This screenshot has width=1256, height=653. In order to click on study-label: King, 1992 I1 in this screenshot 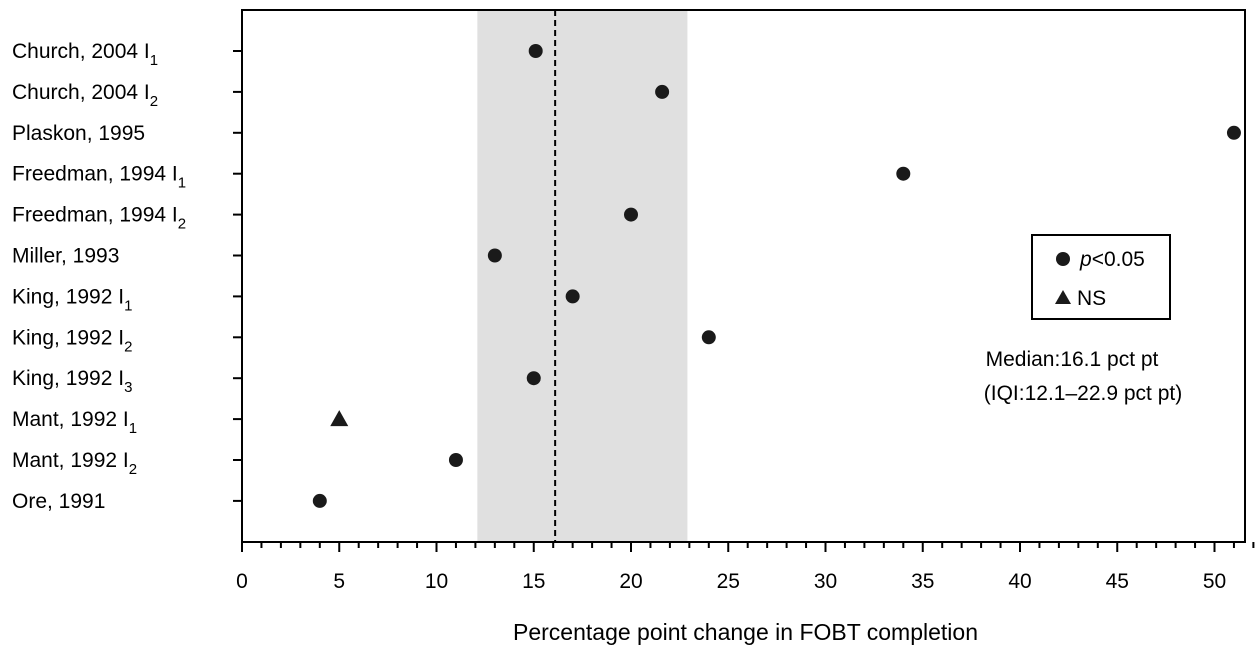, I will do `click(72, 299)`.